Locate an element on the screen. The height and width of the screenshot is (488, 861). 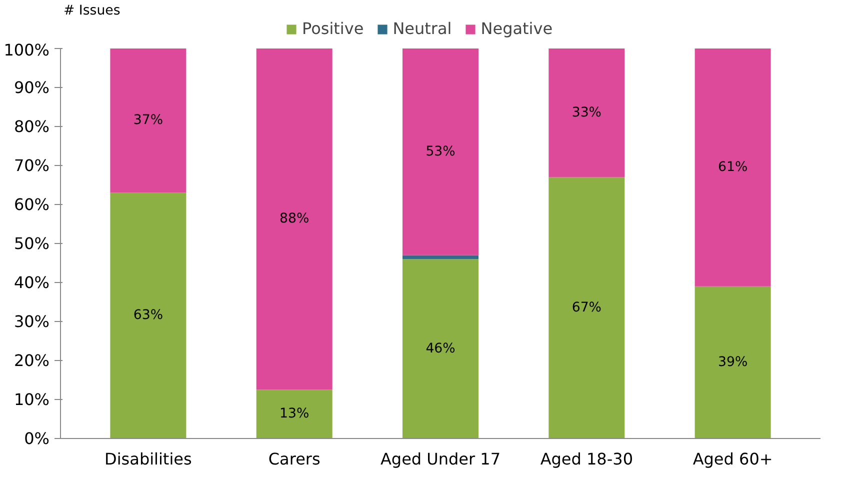
y-tick-label: 90% is located at coordinates (32, 87).